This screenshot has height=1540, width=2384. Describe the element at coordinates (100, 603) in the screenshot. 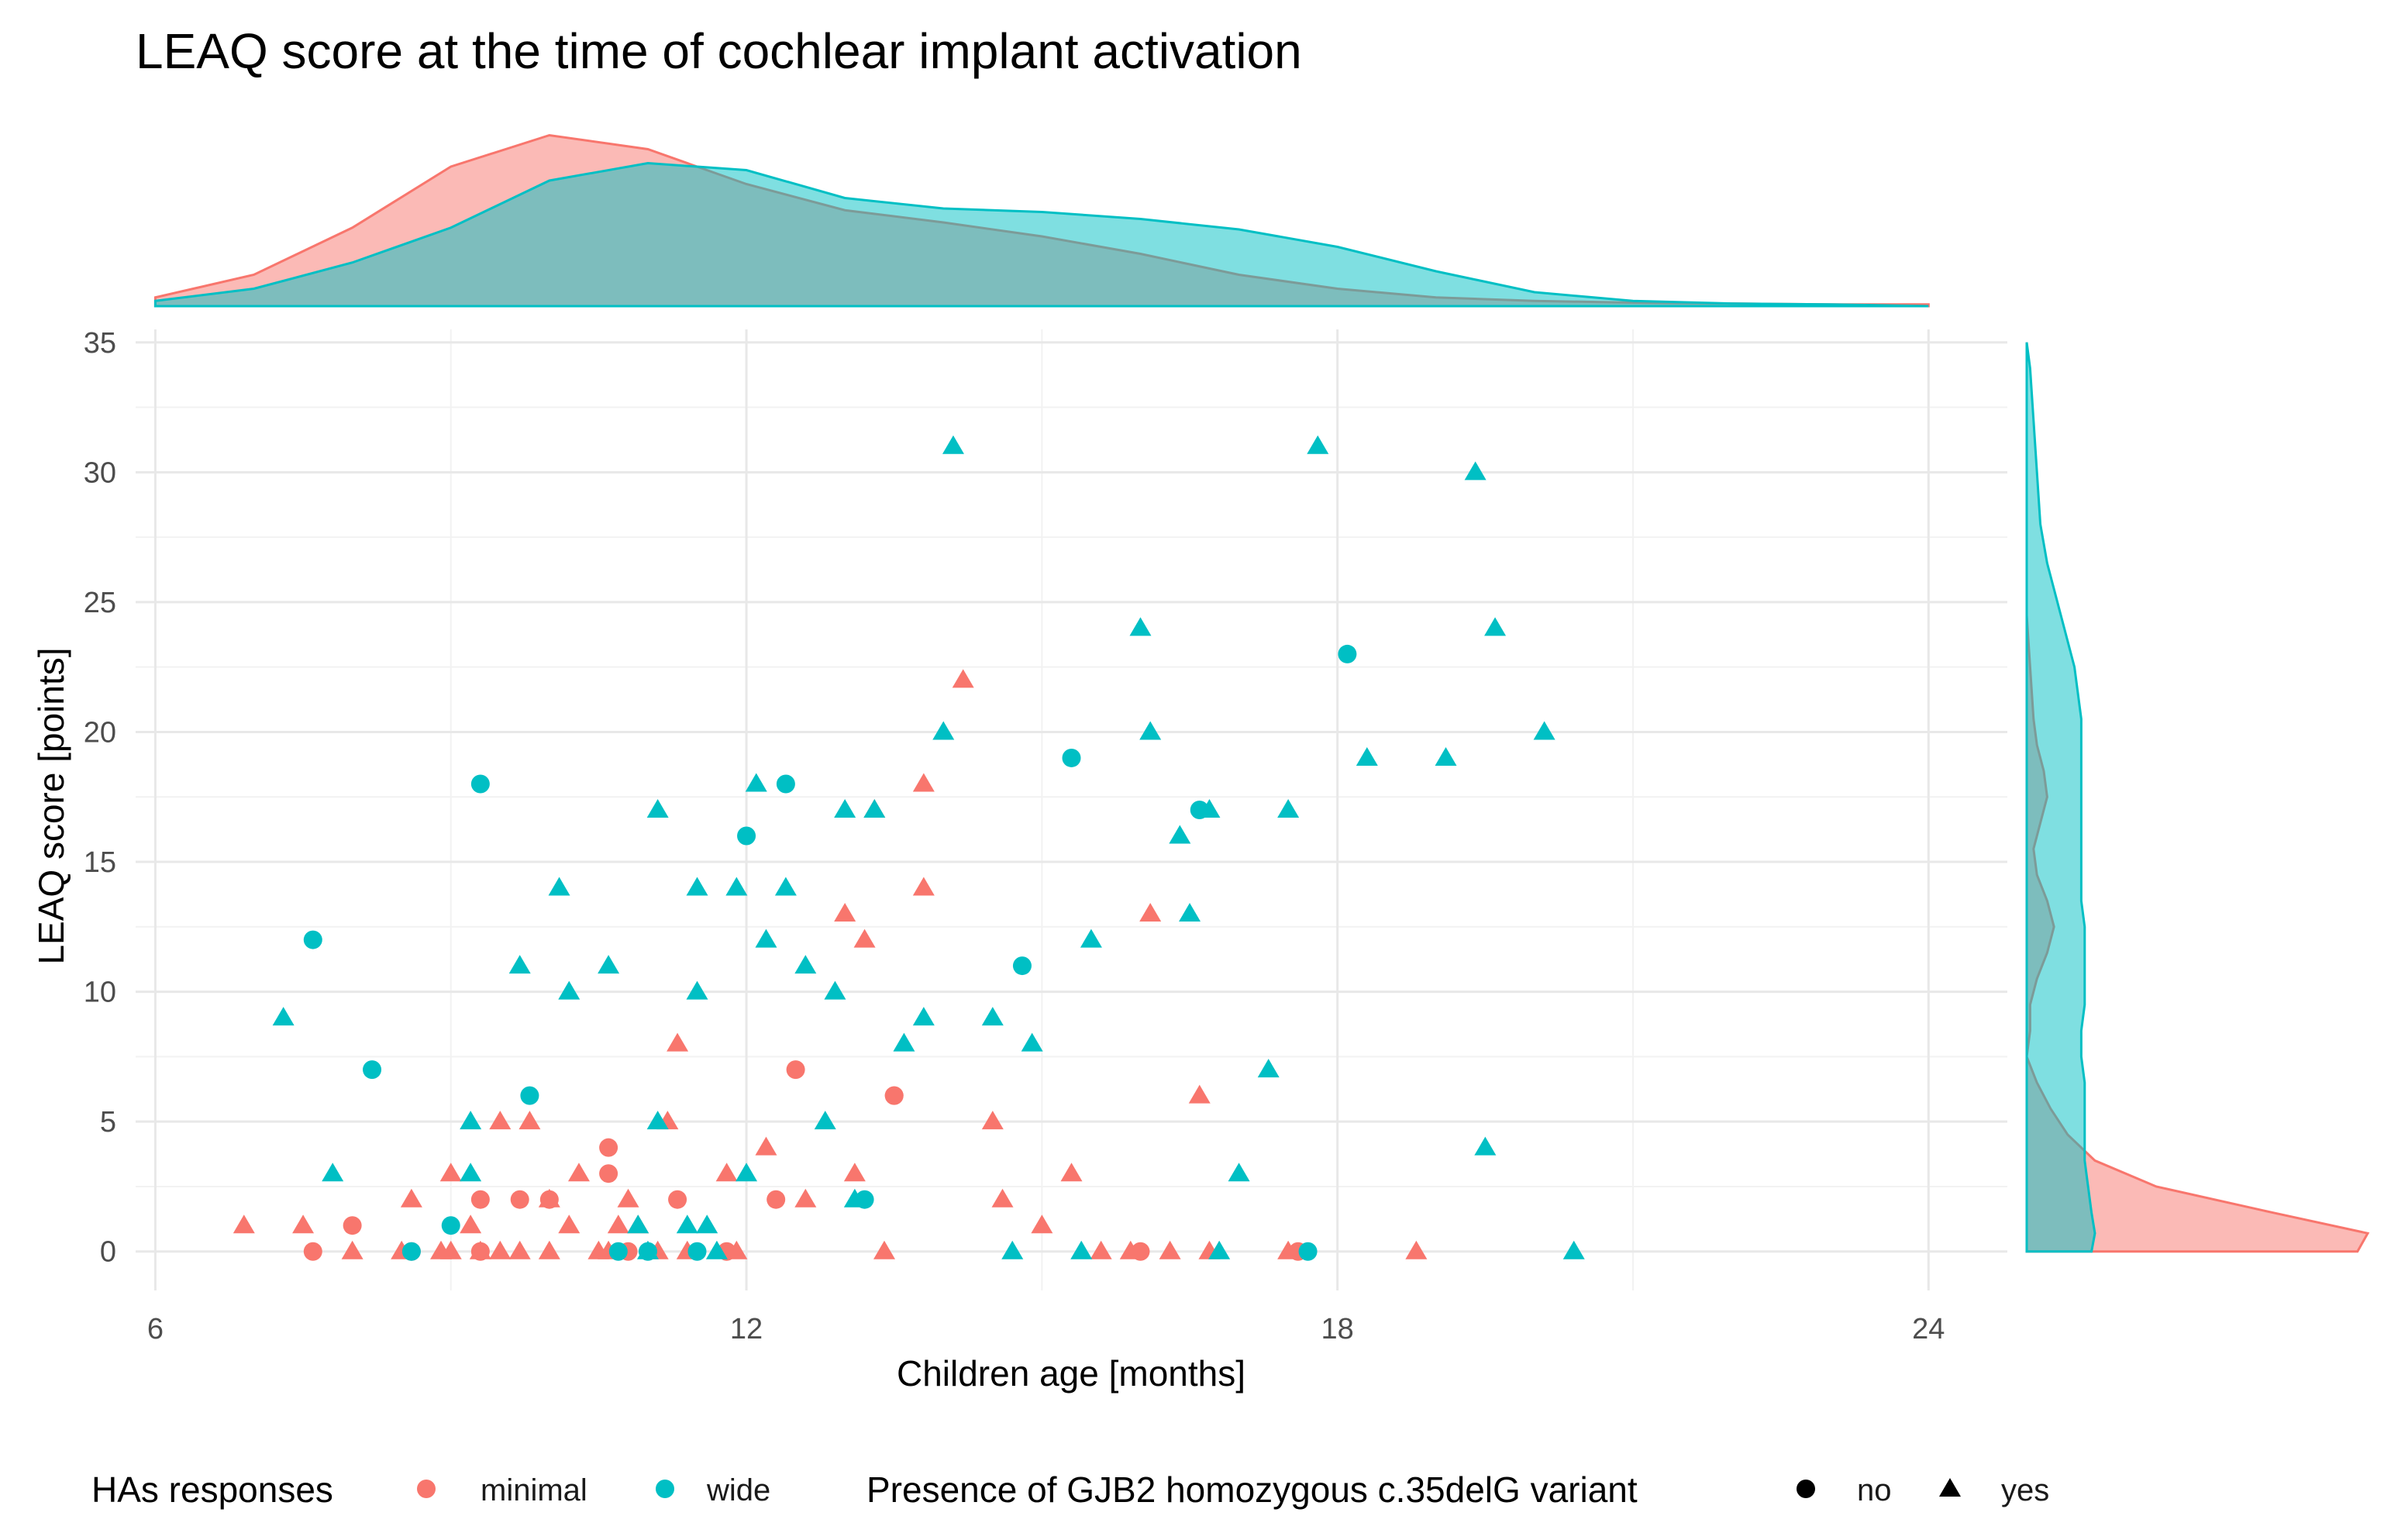

I see `y-tick-label: 25` at that location.